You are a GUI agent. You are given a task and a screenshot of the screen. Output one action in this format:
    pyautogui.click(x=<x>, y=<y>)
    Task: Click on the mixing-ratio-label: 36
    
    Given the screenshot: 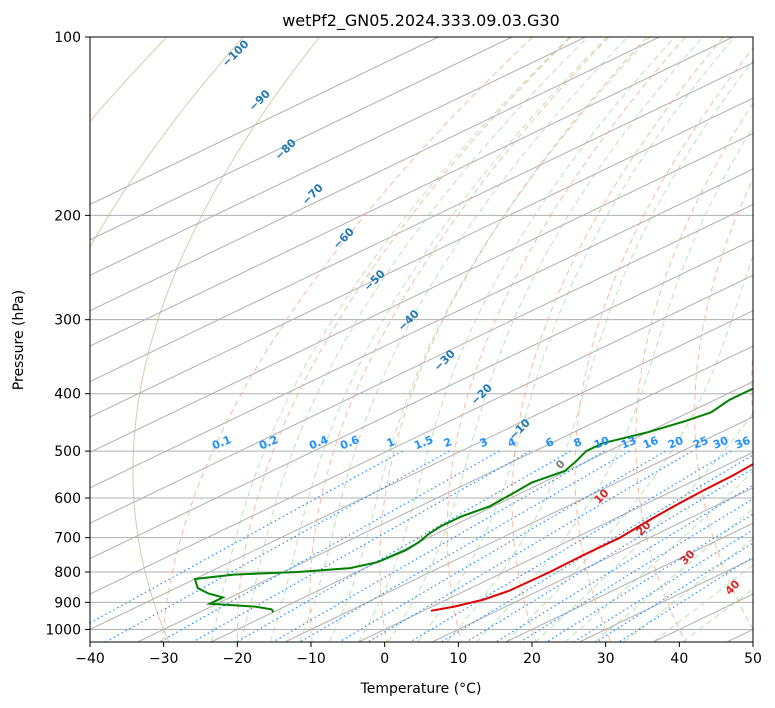 What is the action you would take?
    pyautogui.click(x=742, y=443)
    